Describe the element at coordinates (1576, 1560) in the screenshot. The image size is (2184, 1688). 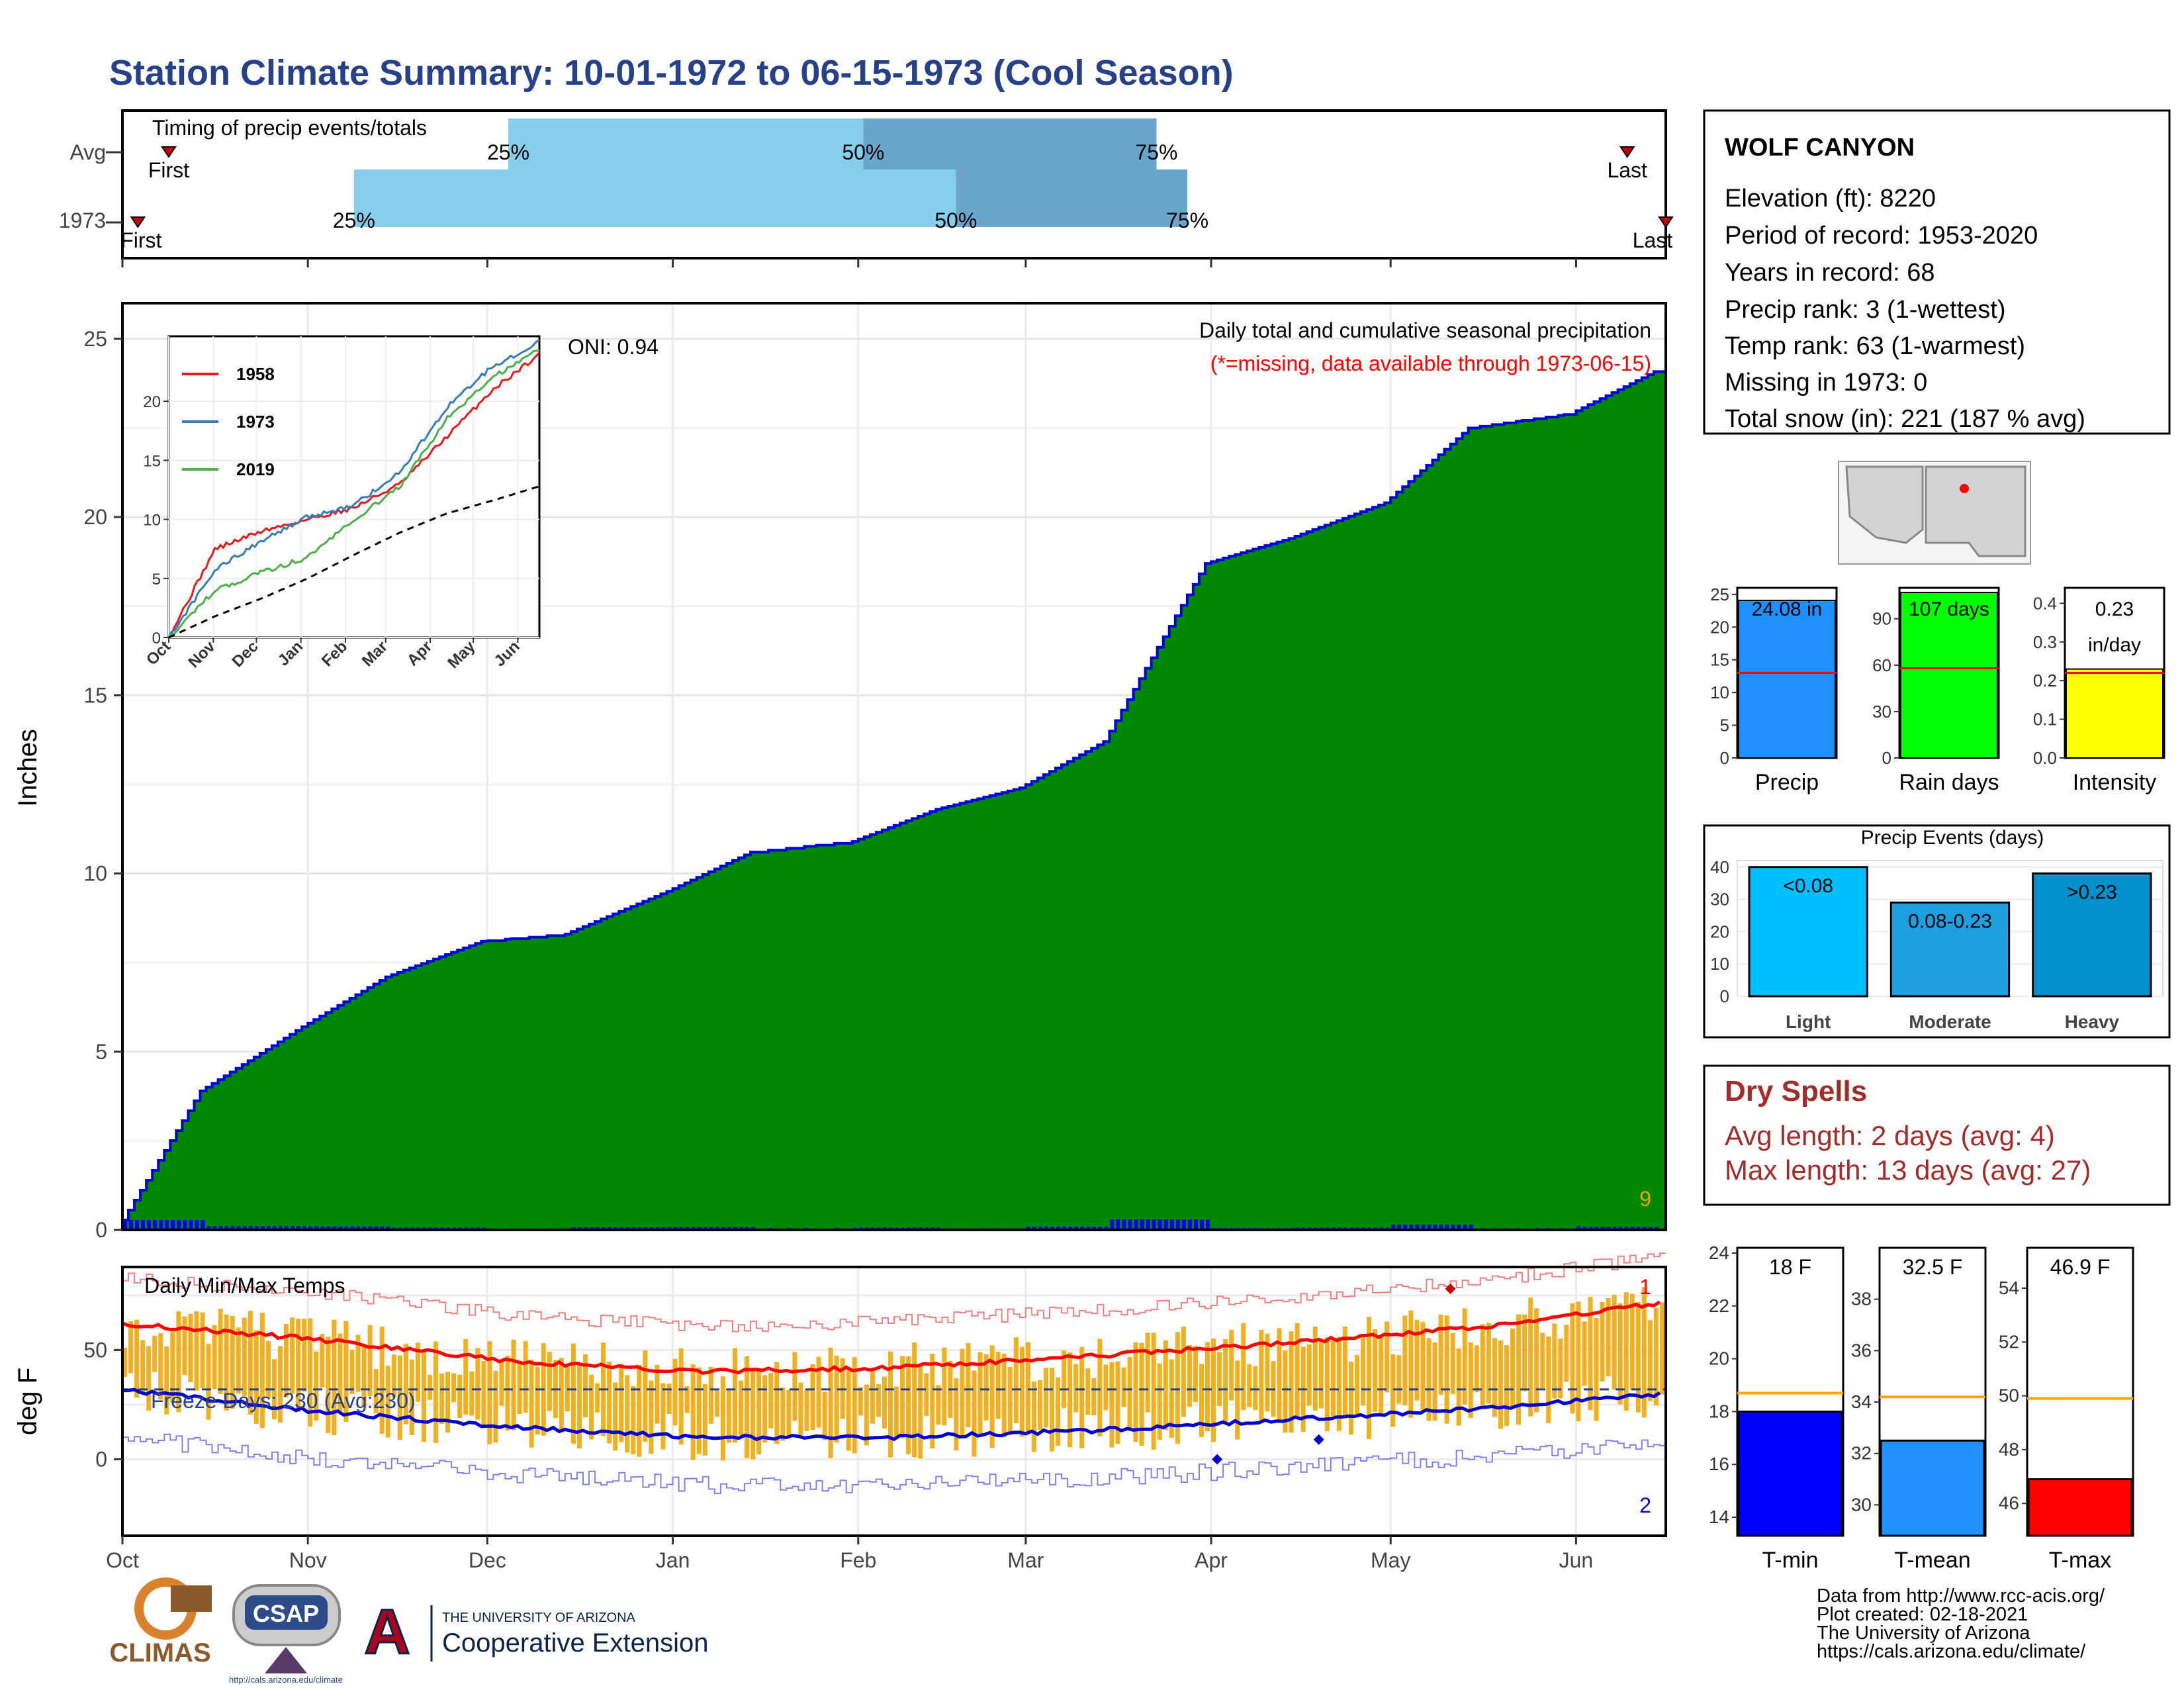
I see `month-label: Jun` at that location.